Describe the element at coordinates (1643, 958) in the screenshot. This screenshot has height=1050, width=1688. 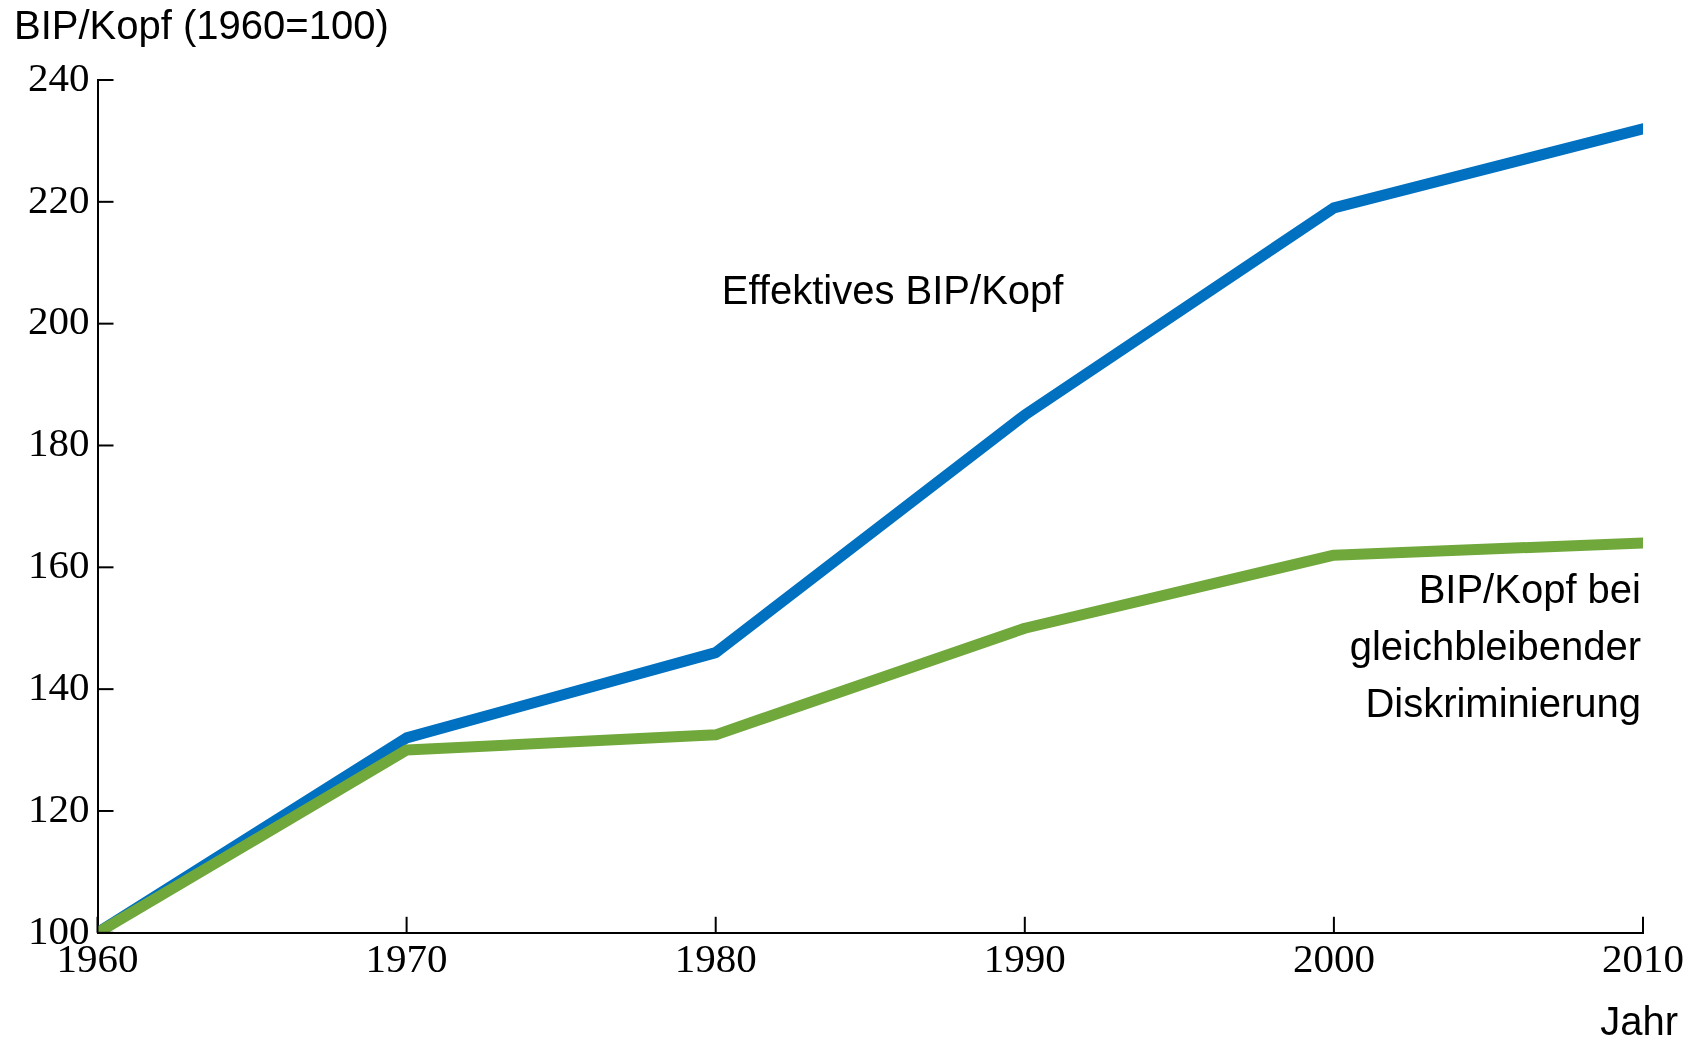
I see `x-tick-label: 2010` at that location.